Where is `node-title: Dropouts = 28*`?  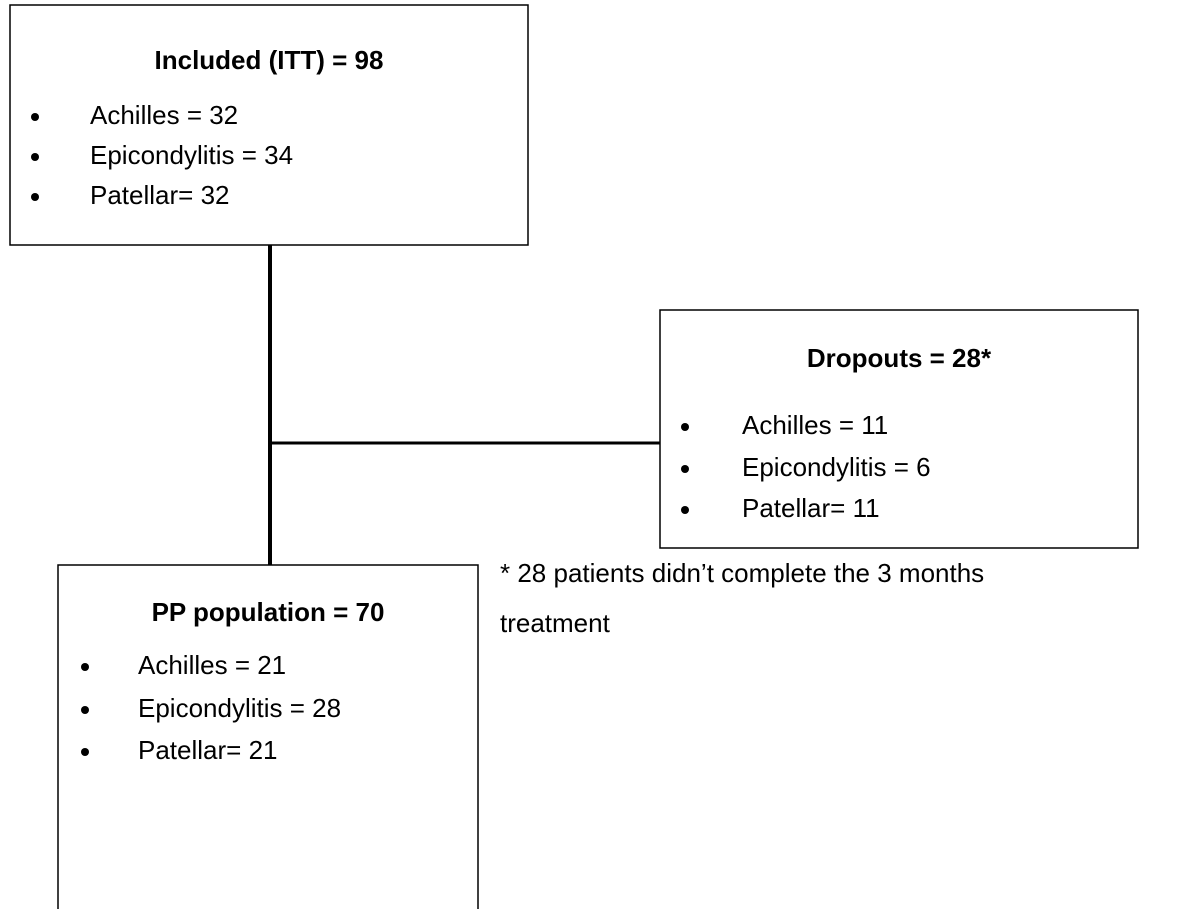
node-title: Dropouts = 28* is located at coordinates (899, 358).